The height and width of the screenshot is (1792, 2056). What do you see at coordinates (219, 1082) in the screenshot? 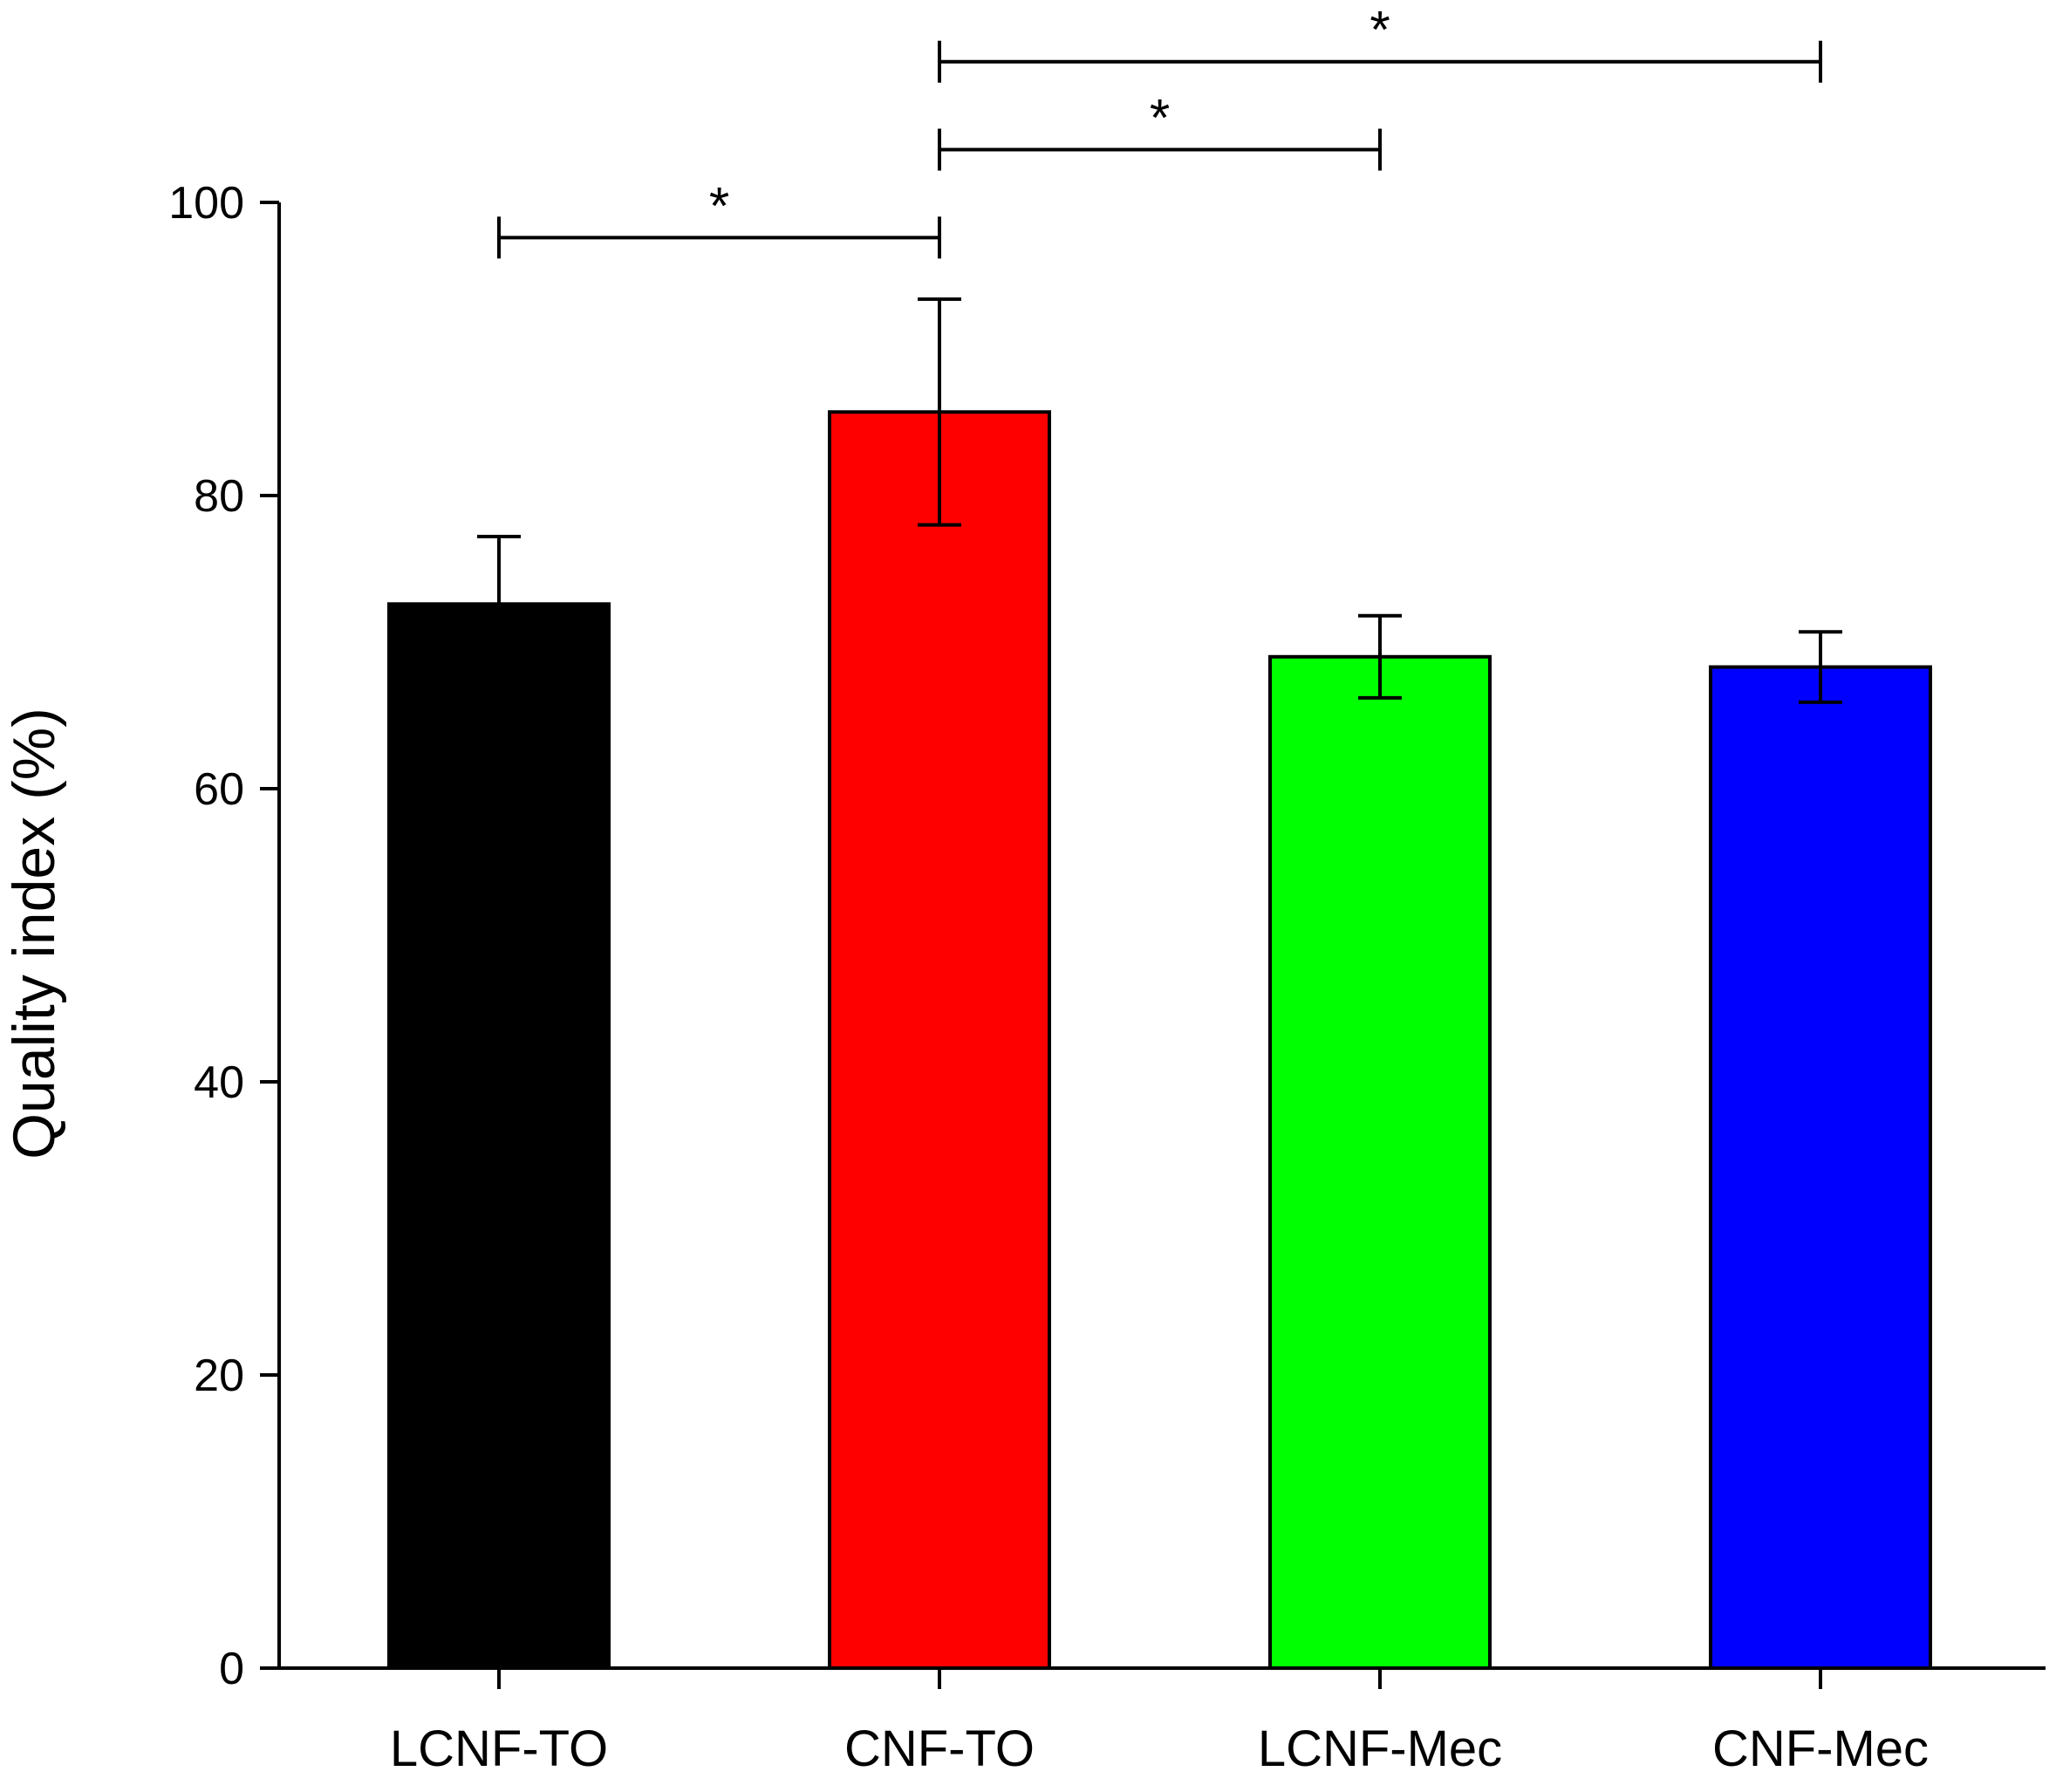
I see `y-tick-label: 40` at bounding box center [219, 1082].